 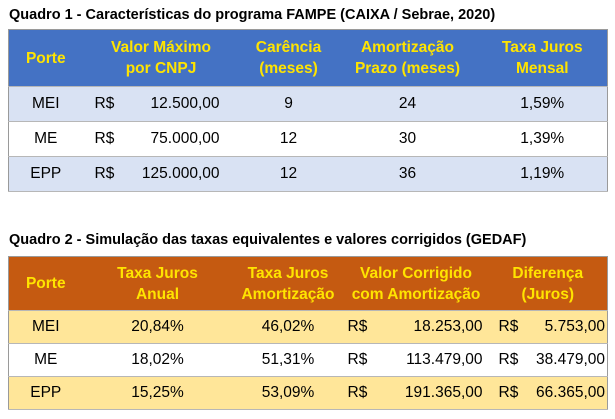 I want to click on cell-taxa-anual: 15,25%, so click(x=157, y=393).